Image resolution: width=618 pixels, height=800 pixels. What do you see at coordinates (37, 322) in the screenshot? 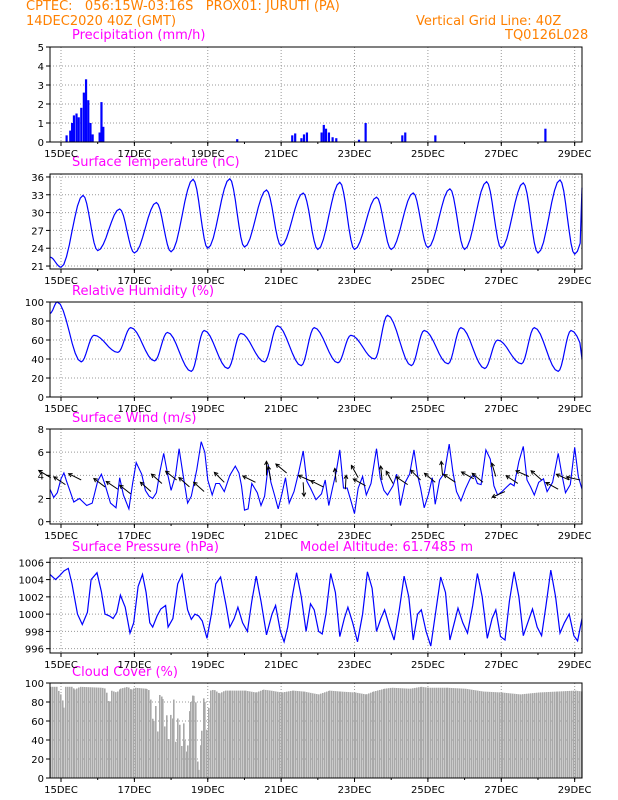
I see `humidity-ytick-label: 80` at bounding box center [37, 322].